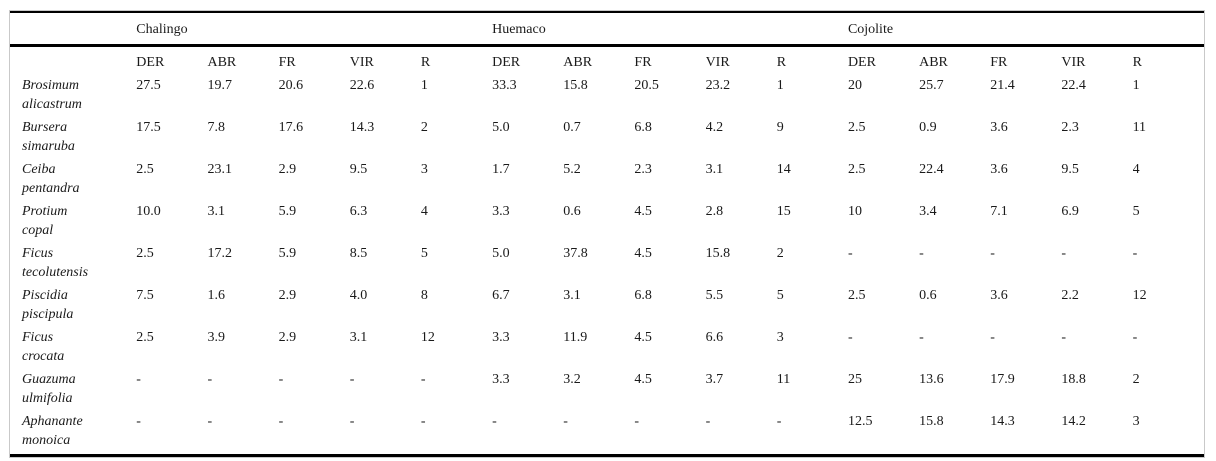  I want to click on value-cell: 7.5, so click(145, 295).